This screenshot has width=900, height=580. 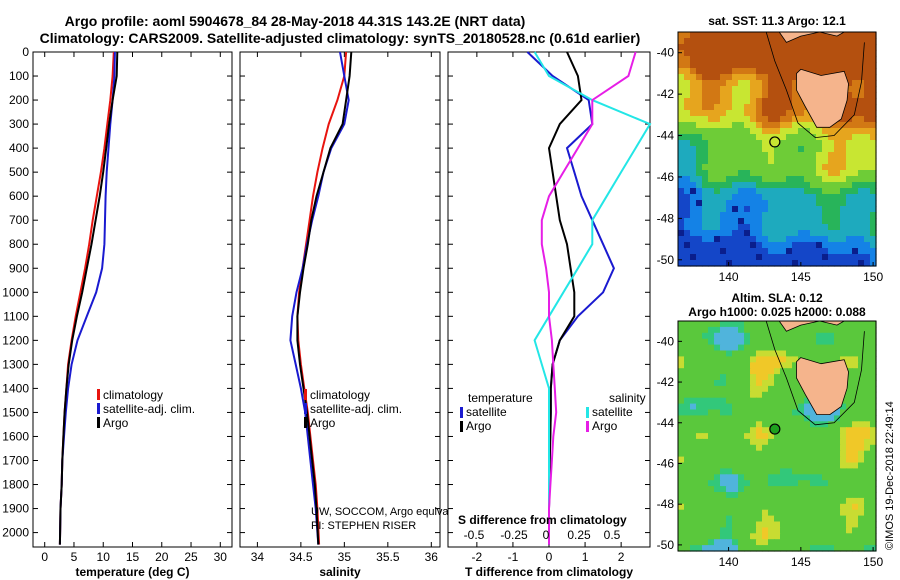 What do you see at coordinates (324, 298) in the screenshot?
I see `series-argo` at bounding box center [324, 298].